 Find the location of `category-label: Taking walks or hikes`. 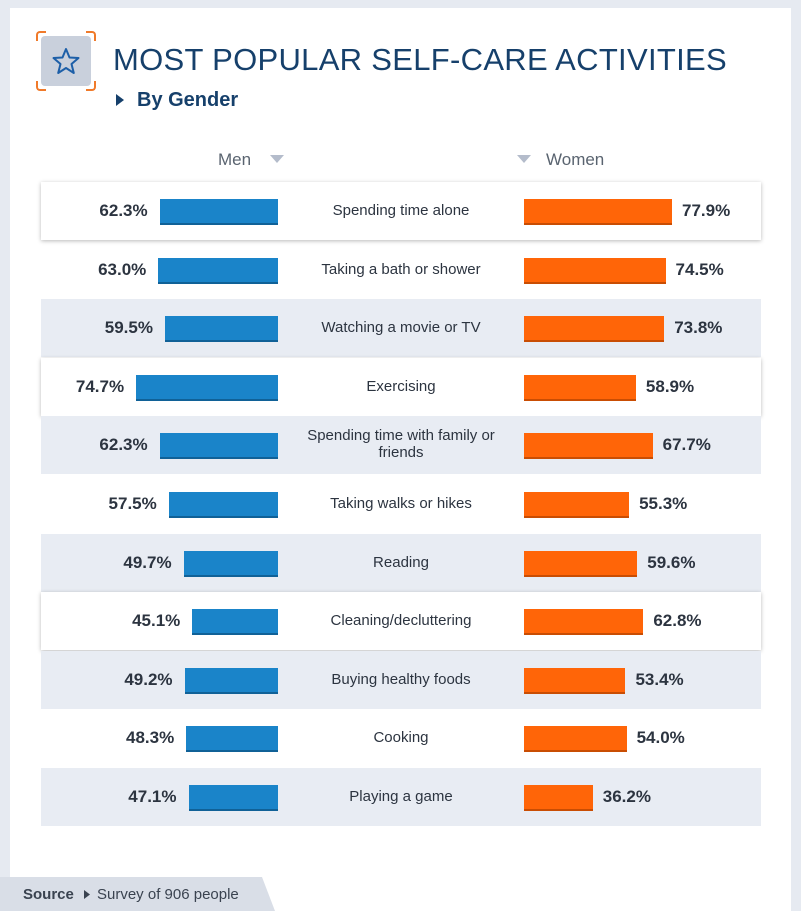

category-label: Taking walks or hikes is located at coordinates (401, 503).